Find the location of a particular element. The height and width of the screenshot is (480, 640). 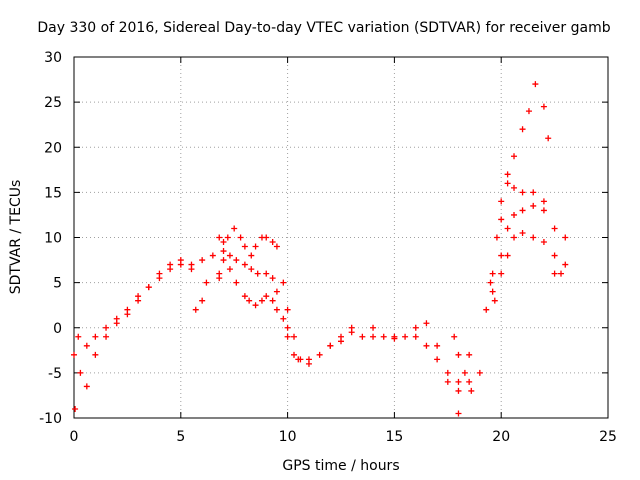

y-tick-label: -5 is located at coordinates (55, 374).